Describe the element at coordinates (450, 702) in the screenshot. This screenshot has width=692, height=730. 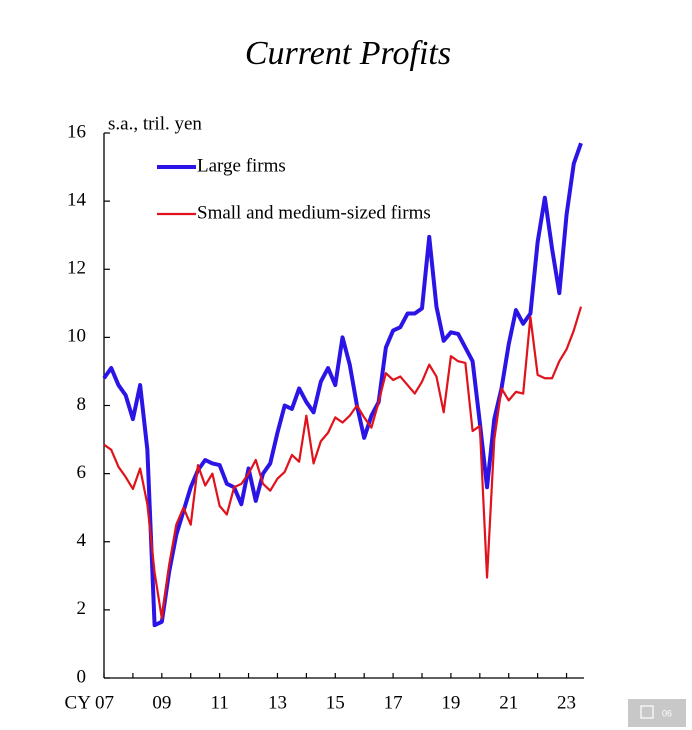
I see `x-tick-label: 19` at that location.